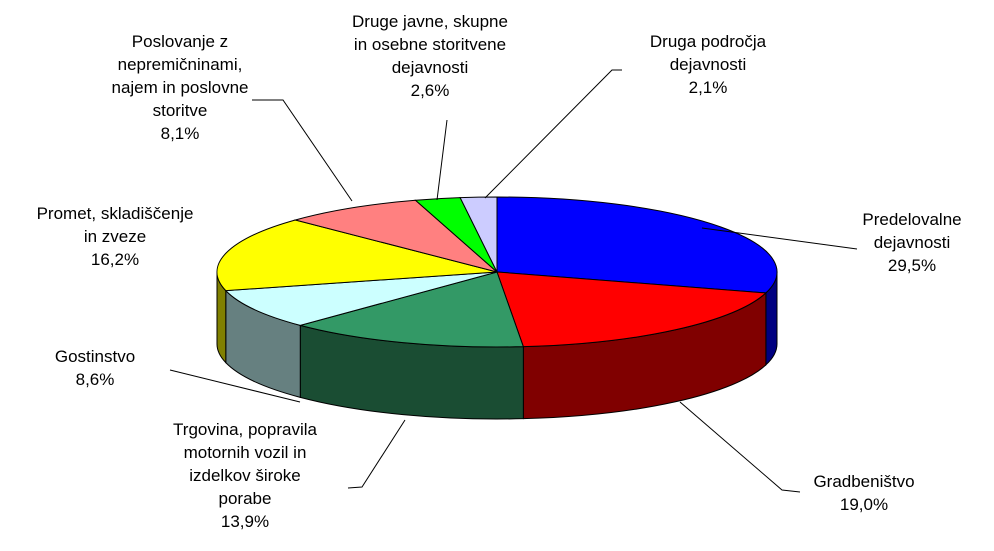 The width and height of the screenshot is (994, 551). Describe the element at coordinates (864, 504) in the screenshot. I see `value-label: 19,0%` at that location.